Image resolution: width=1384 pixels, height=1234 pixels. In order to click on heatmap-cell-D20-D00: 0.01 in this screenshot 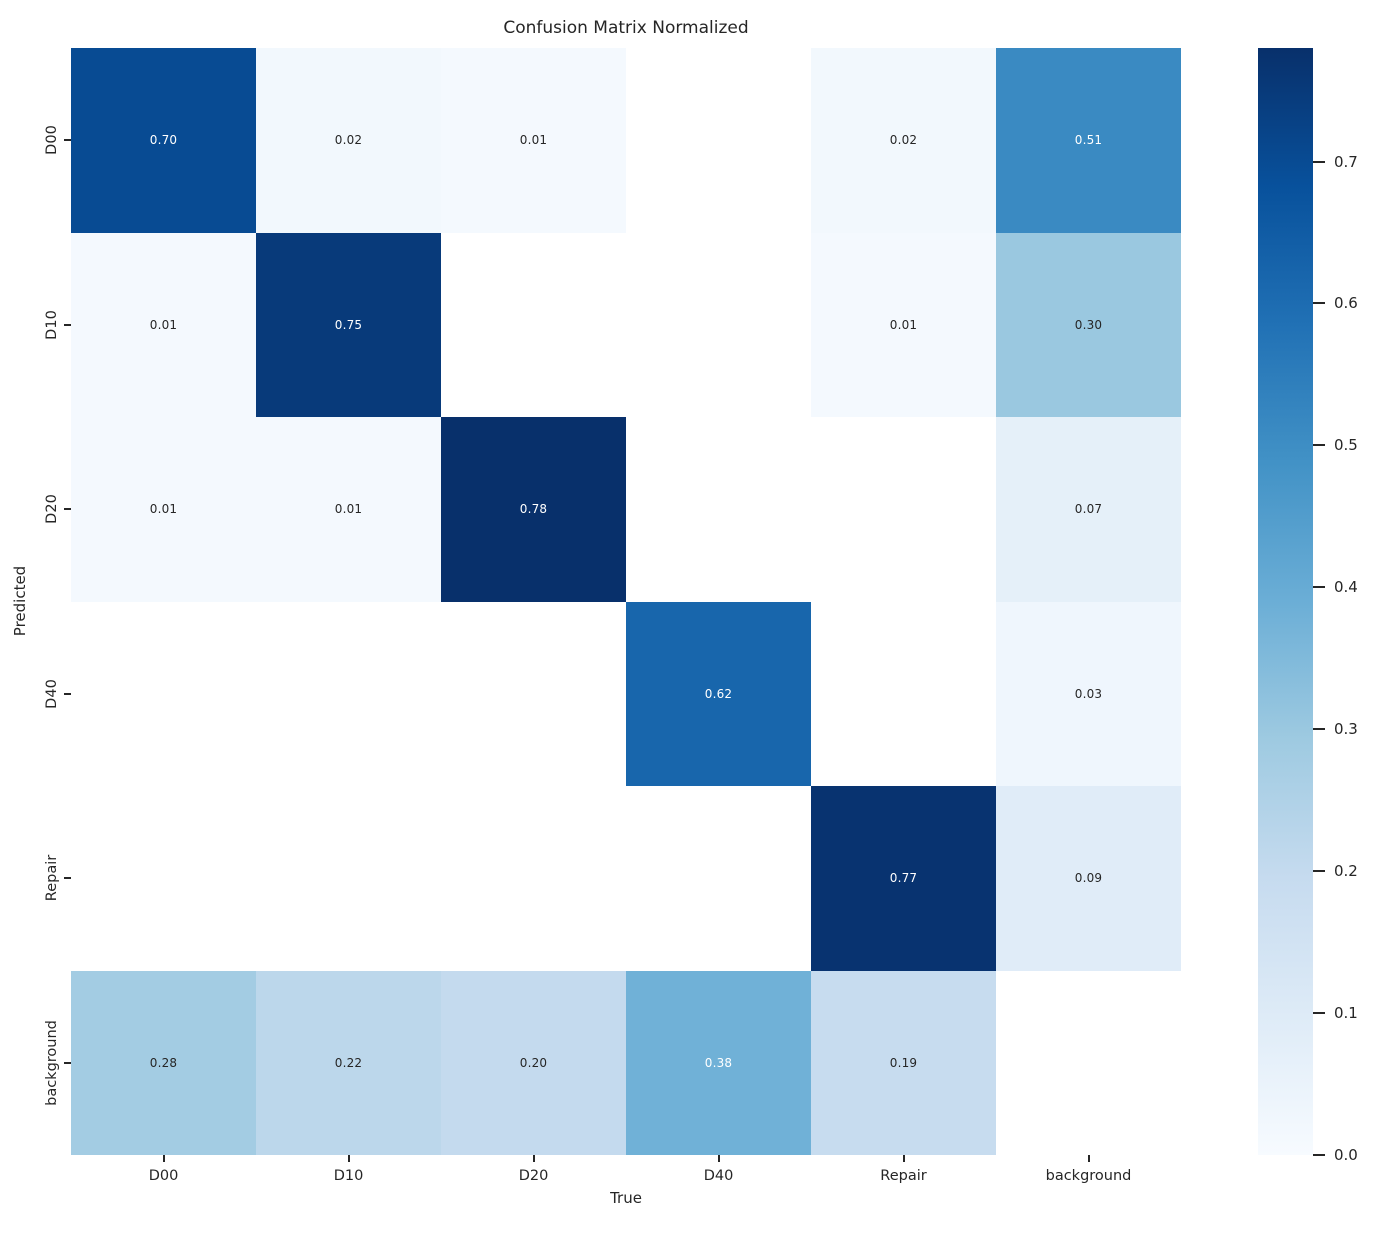, I will do `click(163, 509)`.